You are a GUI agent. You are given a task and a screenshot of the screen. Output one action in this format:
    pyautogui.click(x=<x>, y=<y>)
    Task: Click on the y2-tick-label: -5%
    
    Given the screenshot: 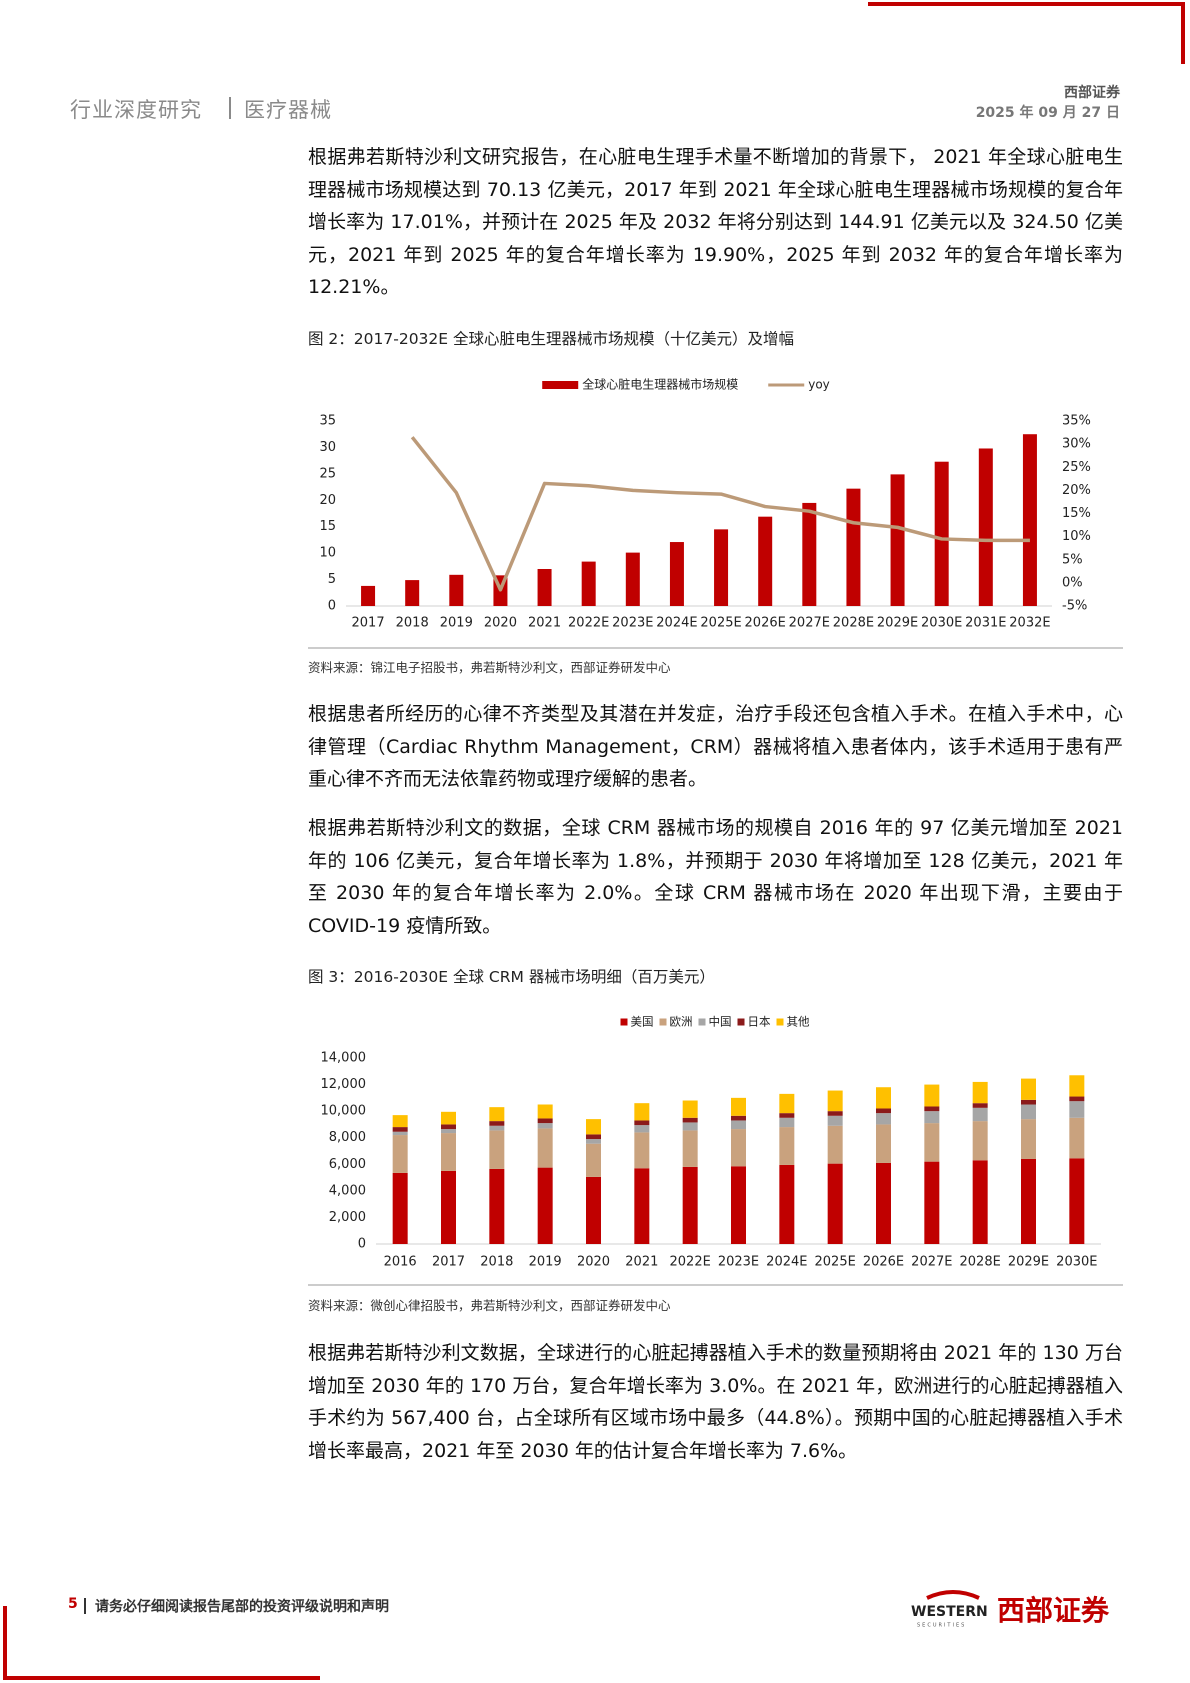 What is the action you would take?
    pyautogui.click(x=1074, y=606)
    